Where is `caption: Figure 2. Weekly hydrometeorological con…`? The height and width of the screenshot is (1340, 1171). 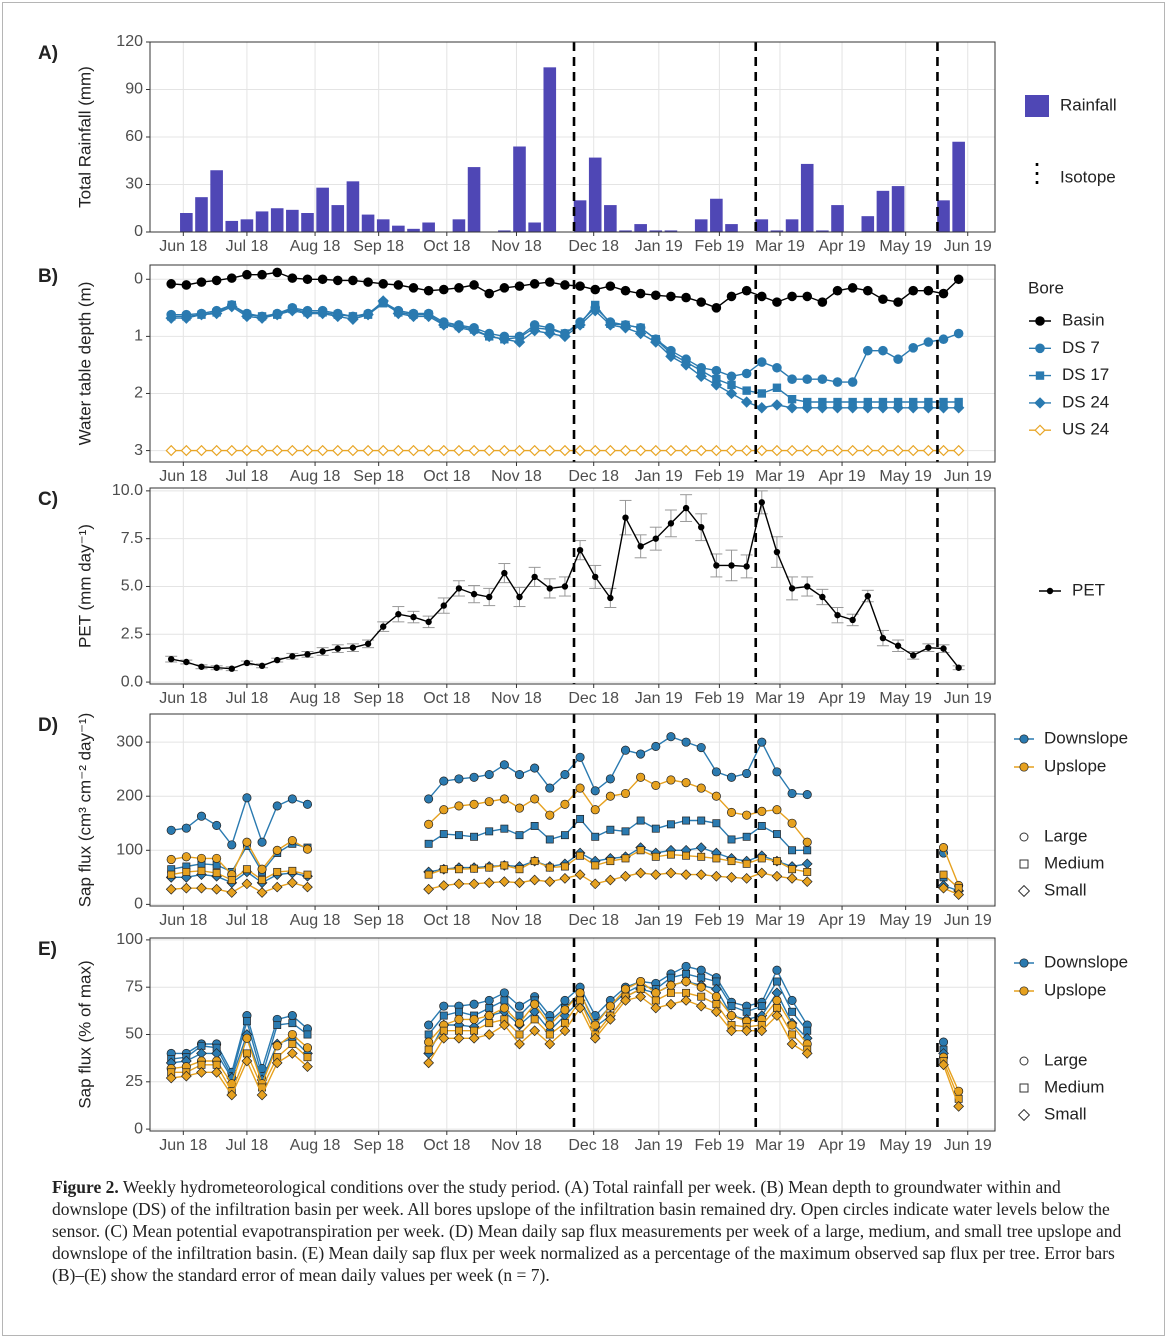
caption: Figure 2. Weekly hydrometeorological con… is located at coordinates (594, 1231).